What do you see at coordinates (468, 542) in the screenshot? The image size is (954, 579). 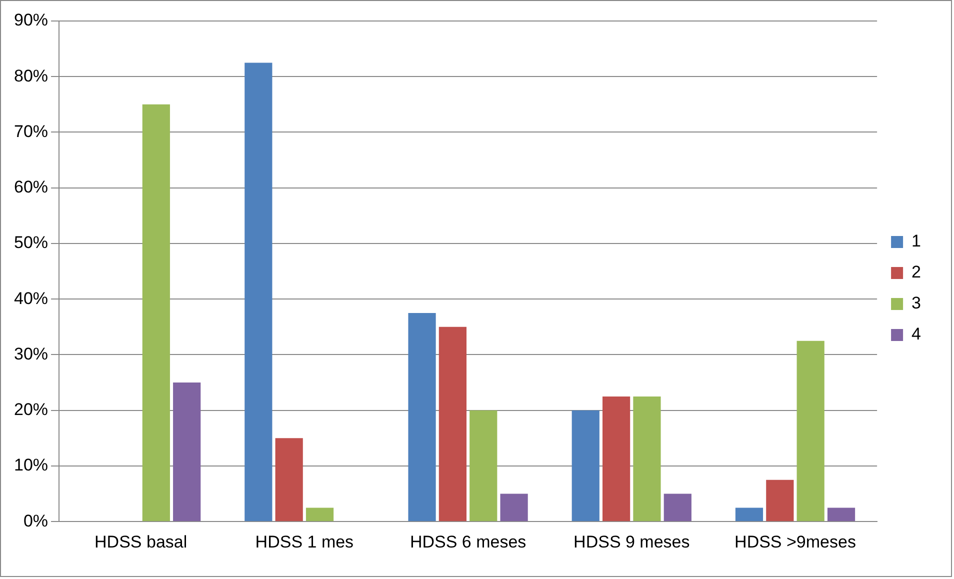 I see `x-tick-label: HDSS 6 meses` at bounding box center [468, 542].